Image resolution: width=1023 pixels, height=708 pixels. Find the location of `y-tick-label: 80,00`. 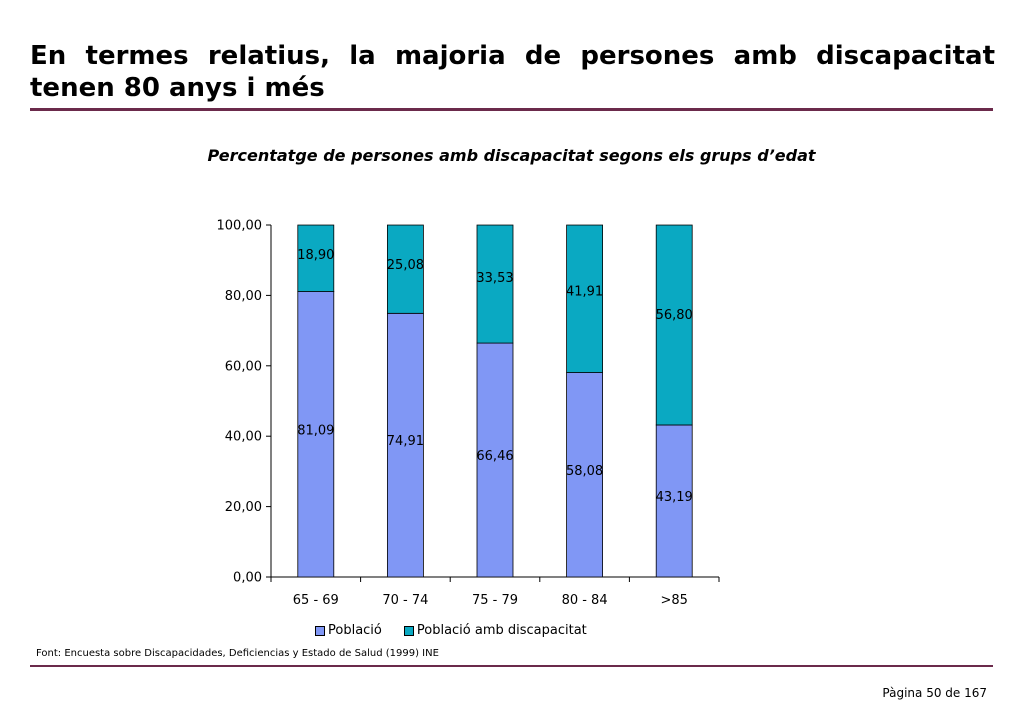

y-tick-label: 80,00 is located at coordinates (243, 296).